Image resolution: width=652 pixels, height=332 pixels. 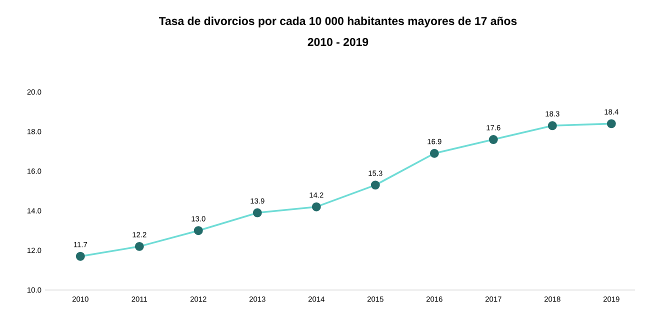 What do you see at coordinates (338, 42) in the screenshot?
I see `chart-subtitle: 2010 - 2019` at bounding box center [338, 42].